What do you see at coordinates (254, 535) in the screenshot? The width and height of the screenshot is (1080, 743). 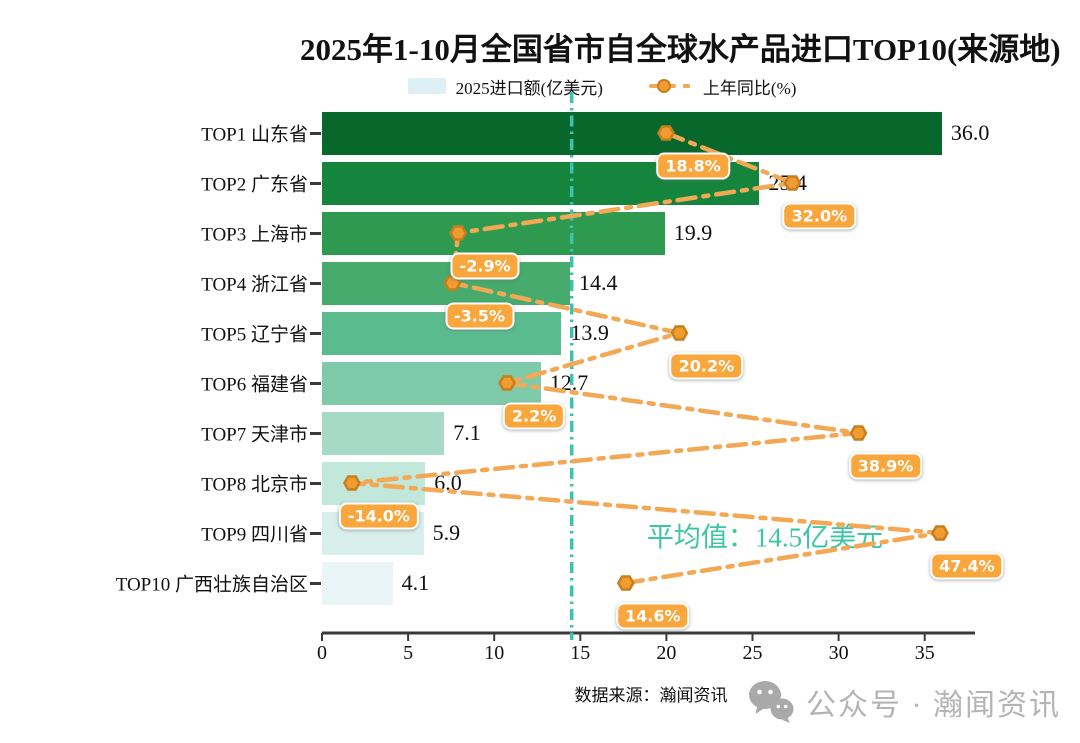 I see `category-label: TOP9 四川省` at bounding box center [254, 535].